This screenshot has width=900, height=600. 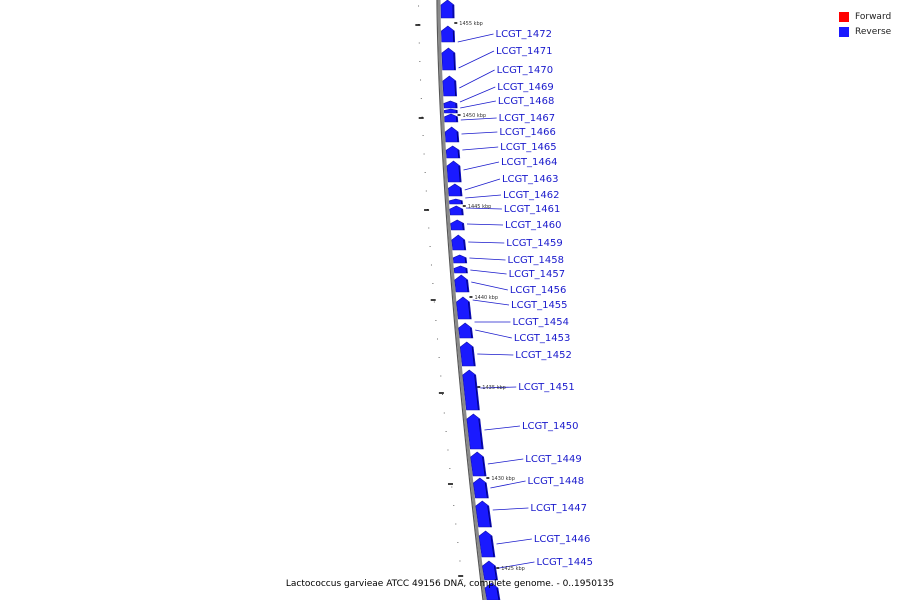 What do you see at coordinates (525, 70) in the screenshot?
I see `gene-label: LCGT_1470` at bounding box center [525, 70].